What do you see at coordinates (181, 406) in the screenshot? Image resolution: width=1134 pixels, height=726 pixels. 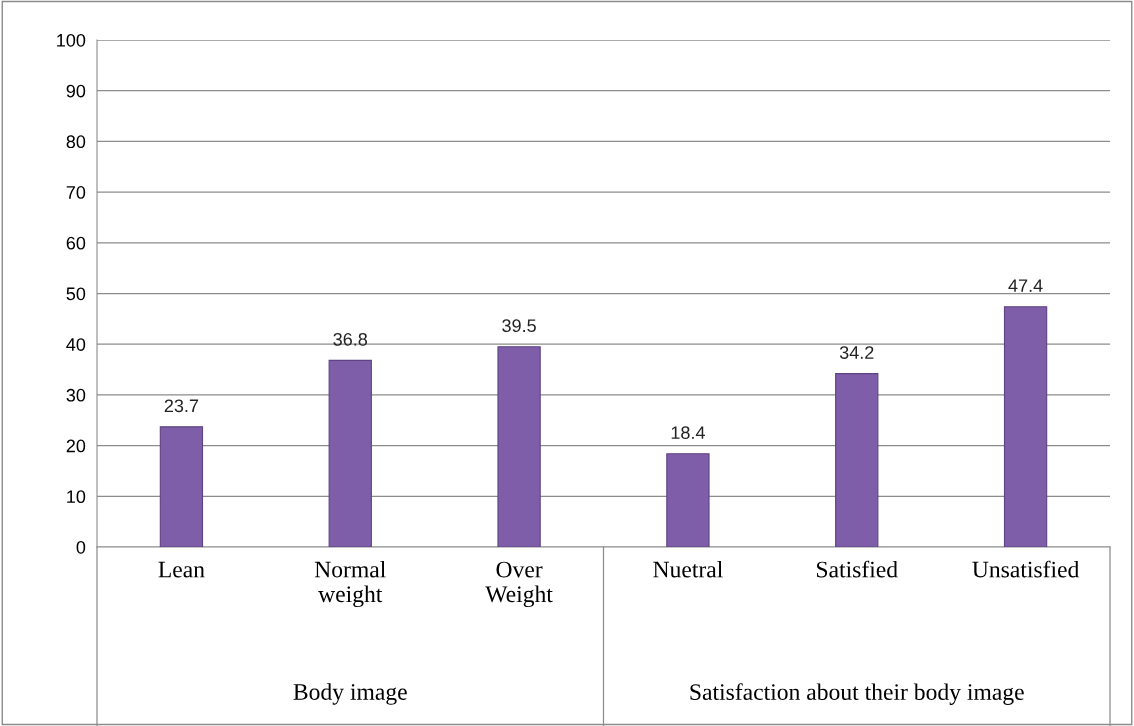 I see `data-label: 23.7` at bounding box center [181, 406].